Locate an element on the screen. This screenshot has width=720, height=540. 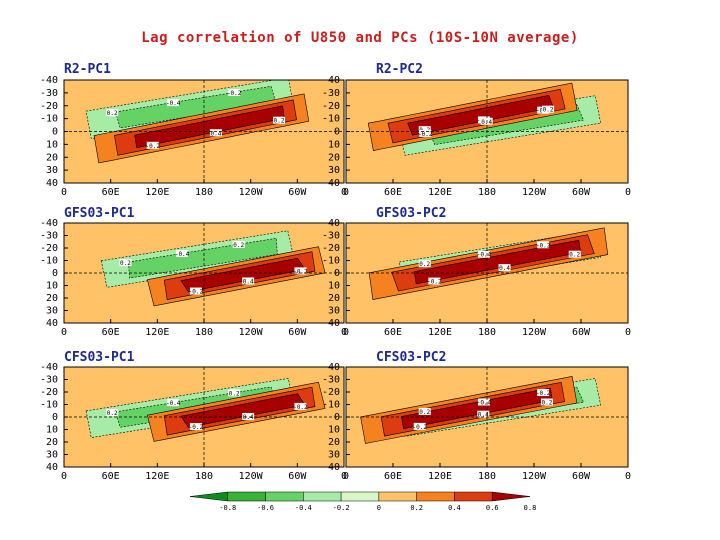
colorbar-tick-label: -0.8 is located at coordinates (227, 508).